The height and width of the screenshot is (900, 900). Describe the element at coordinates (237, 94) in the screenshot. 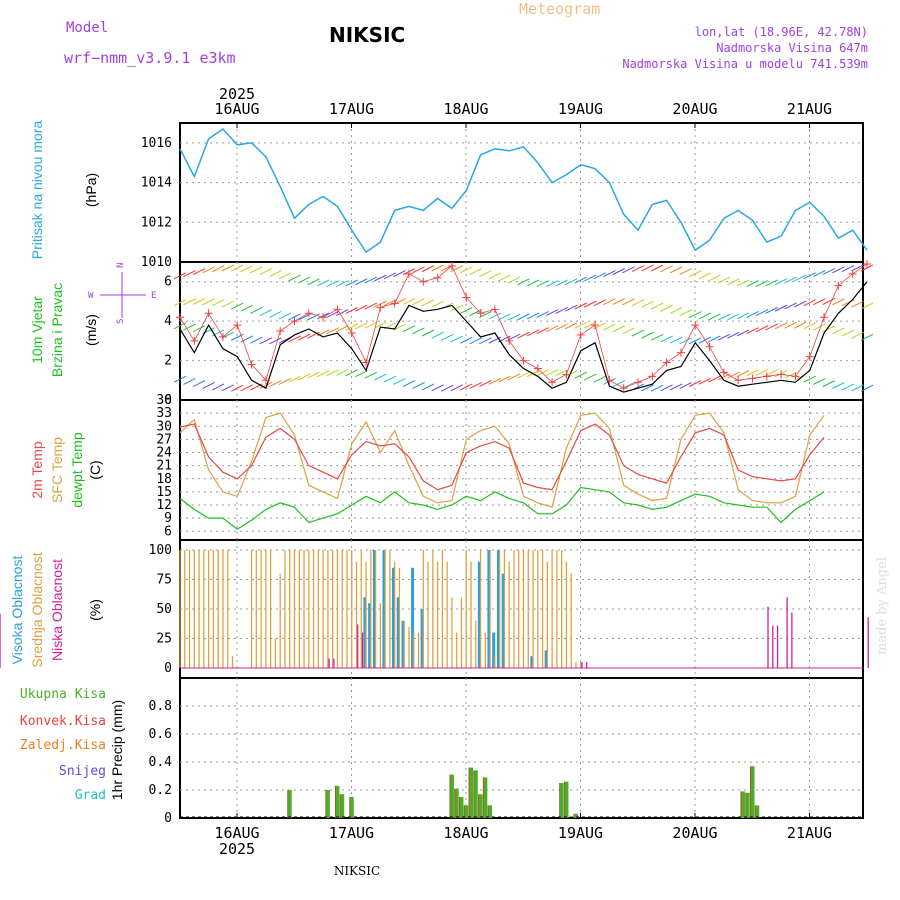

I see `year-top: 2025` at that location.